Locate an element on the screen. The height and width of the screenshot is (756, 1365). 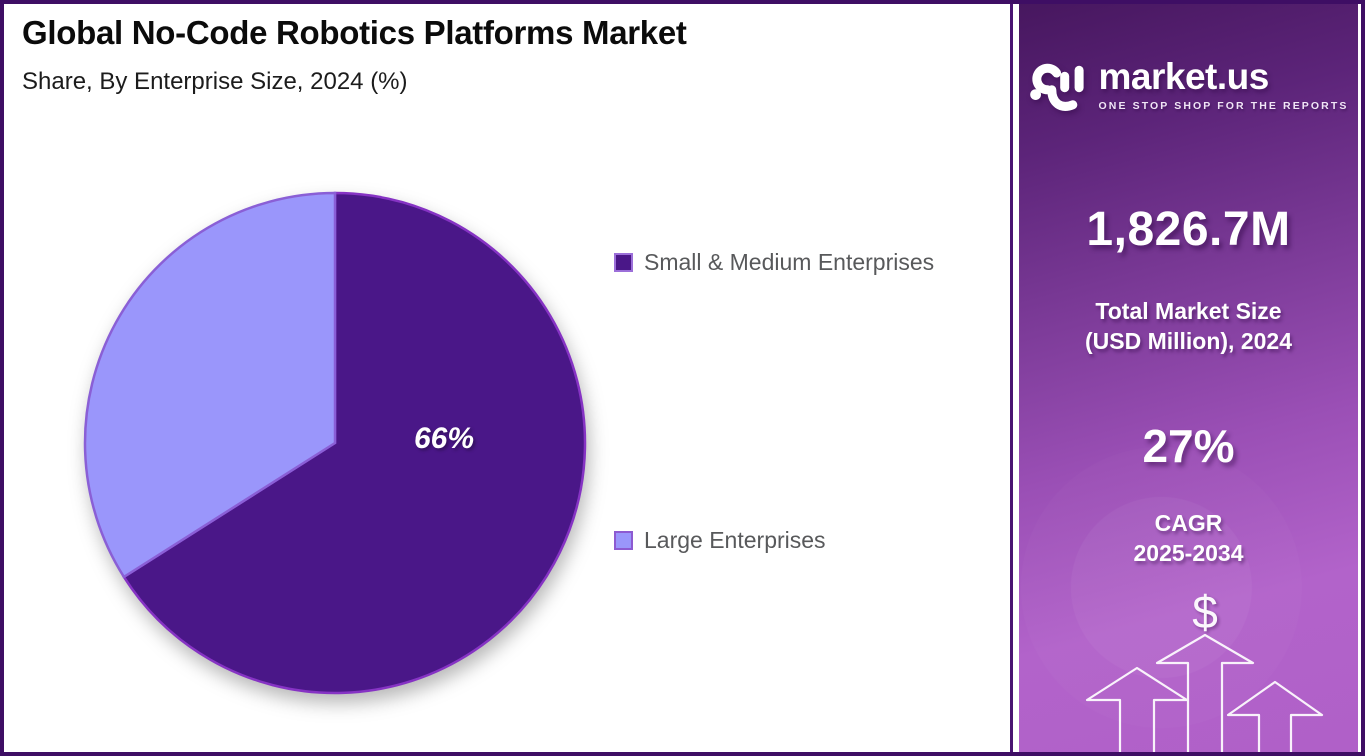
cagr-label: CAGR 2025-2034 is located at coordinates (1188, 538).